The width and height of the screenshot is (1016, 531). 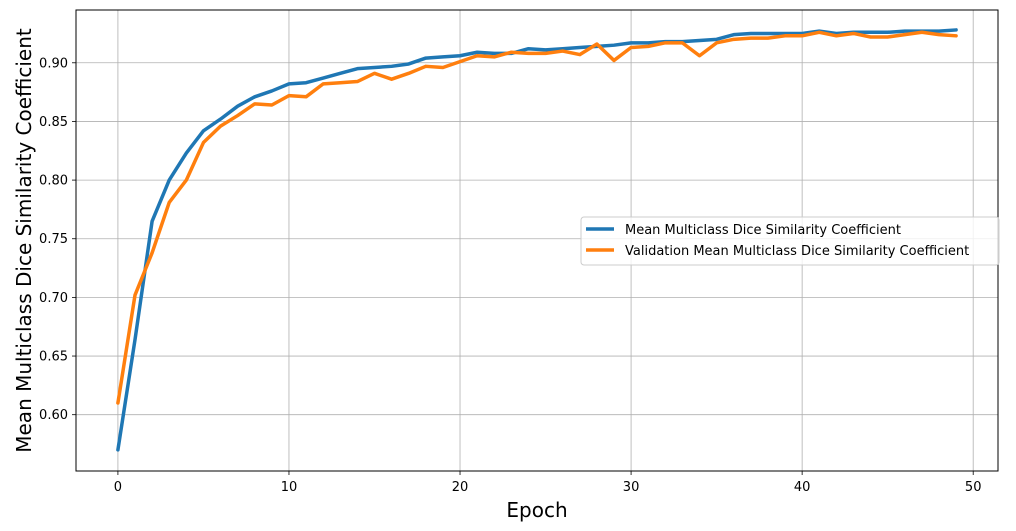 I want to click on y-tick-label: 0.70, so click(x=53, y=298).